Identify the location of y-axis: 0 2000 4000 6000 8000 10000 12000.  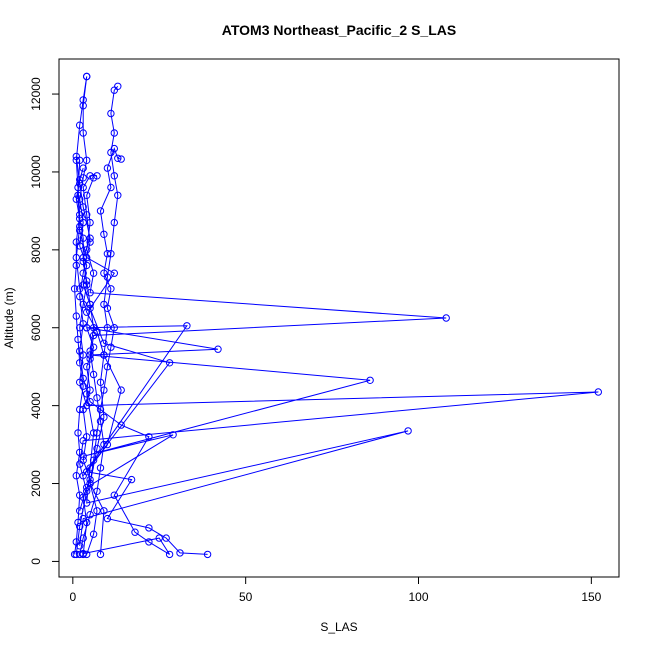
(44, 321).